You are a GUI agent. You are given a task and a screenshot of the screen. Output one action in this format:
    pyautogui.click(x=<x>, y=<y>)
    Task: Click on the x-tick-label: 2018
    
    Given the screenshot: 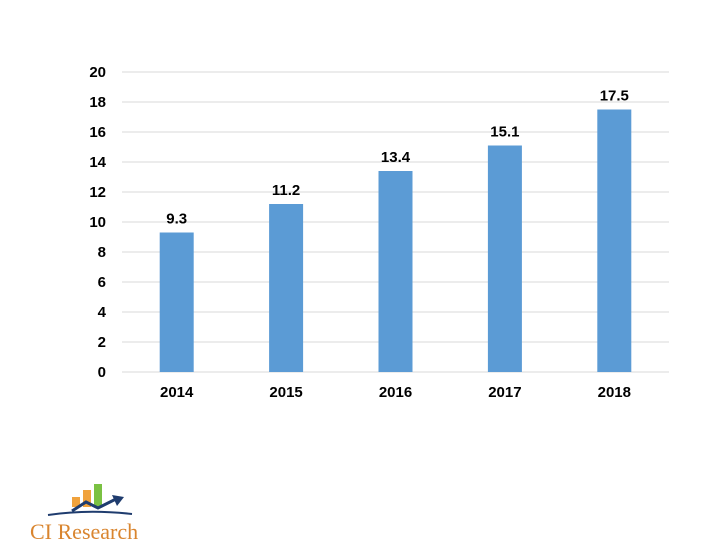 What is the action you would take?
    pyautogui.click(x=614, y=392)
    